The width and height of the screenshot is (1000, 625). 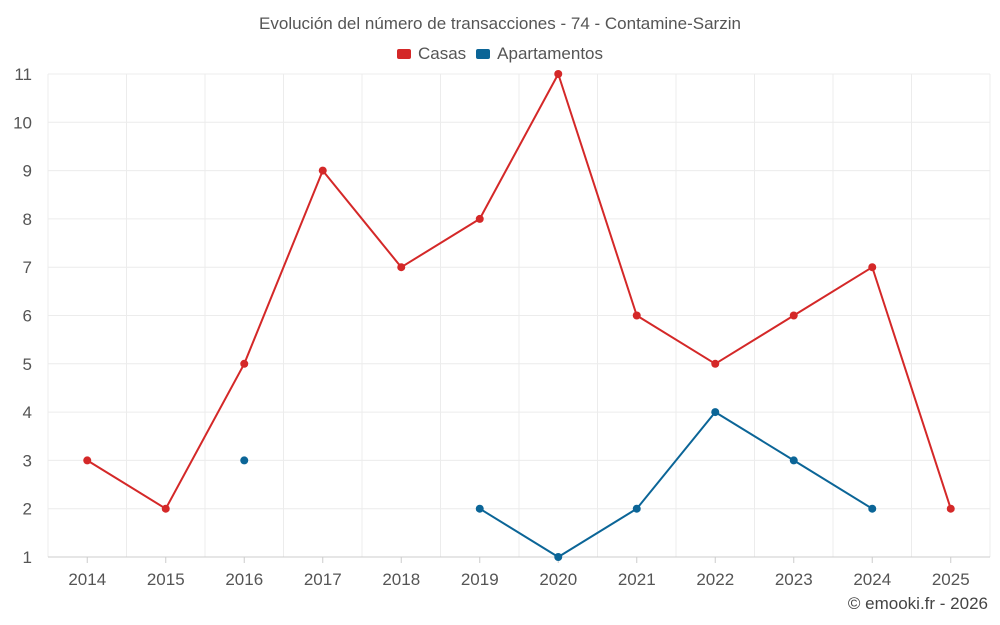 I want to click on x-tick-label: 2015, so click(x=166, y=579).